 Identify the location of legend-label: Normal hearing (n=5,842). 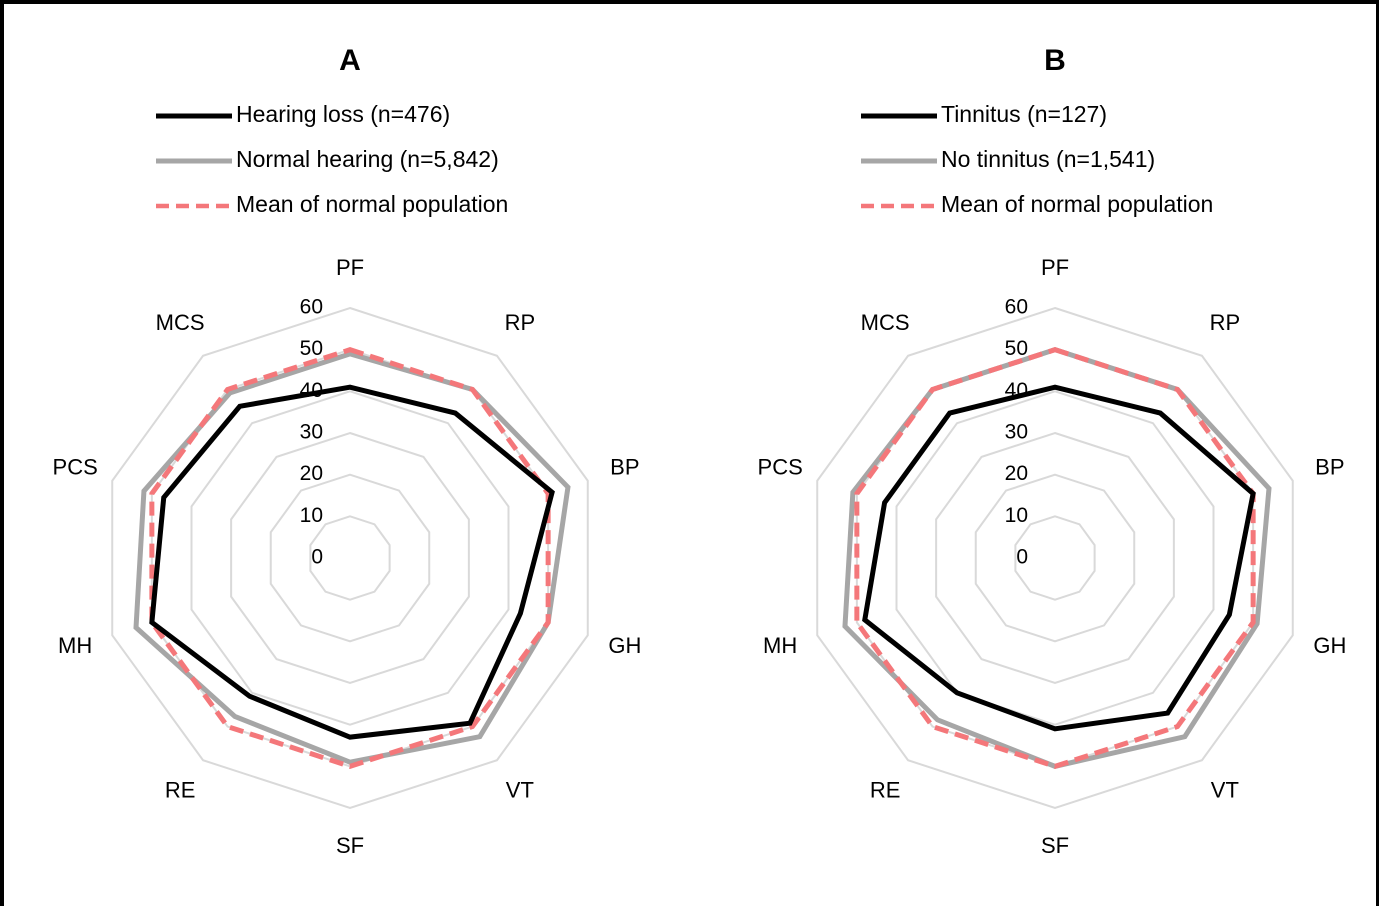
(367, 159).